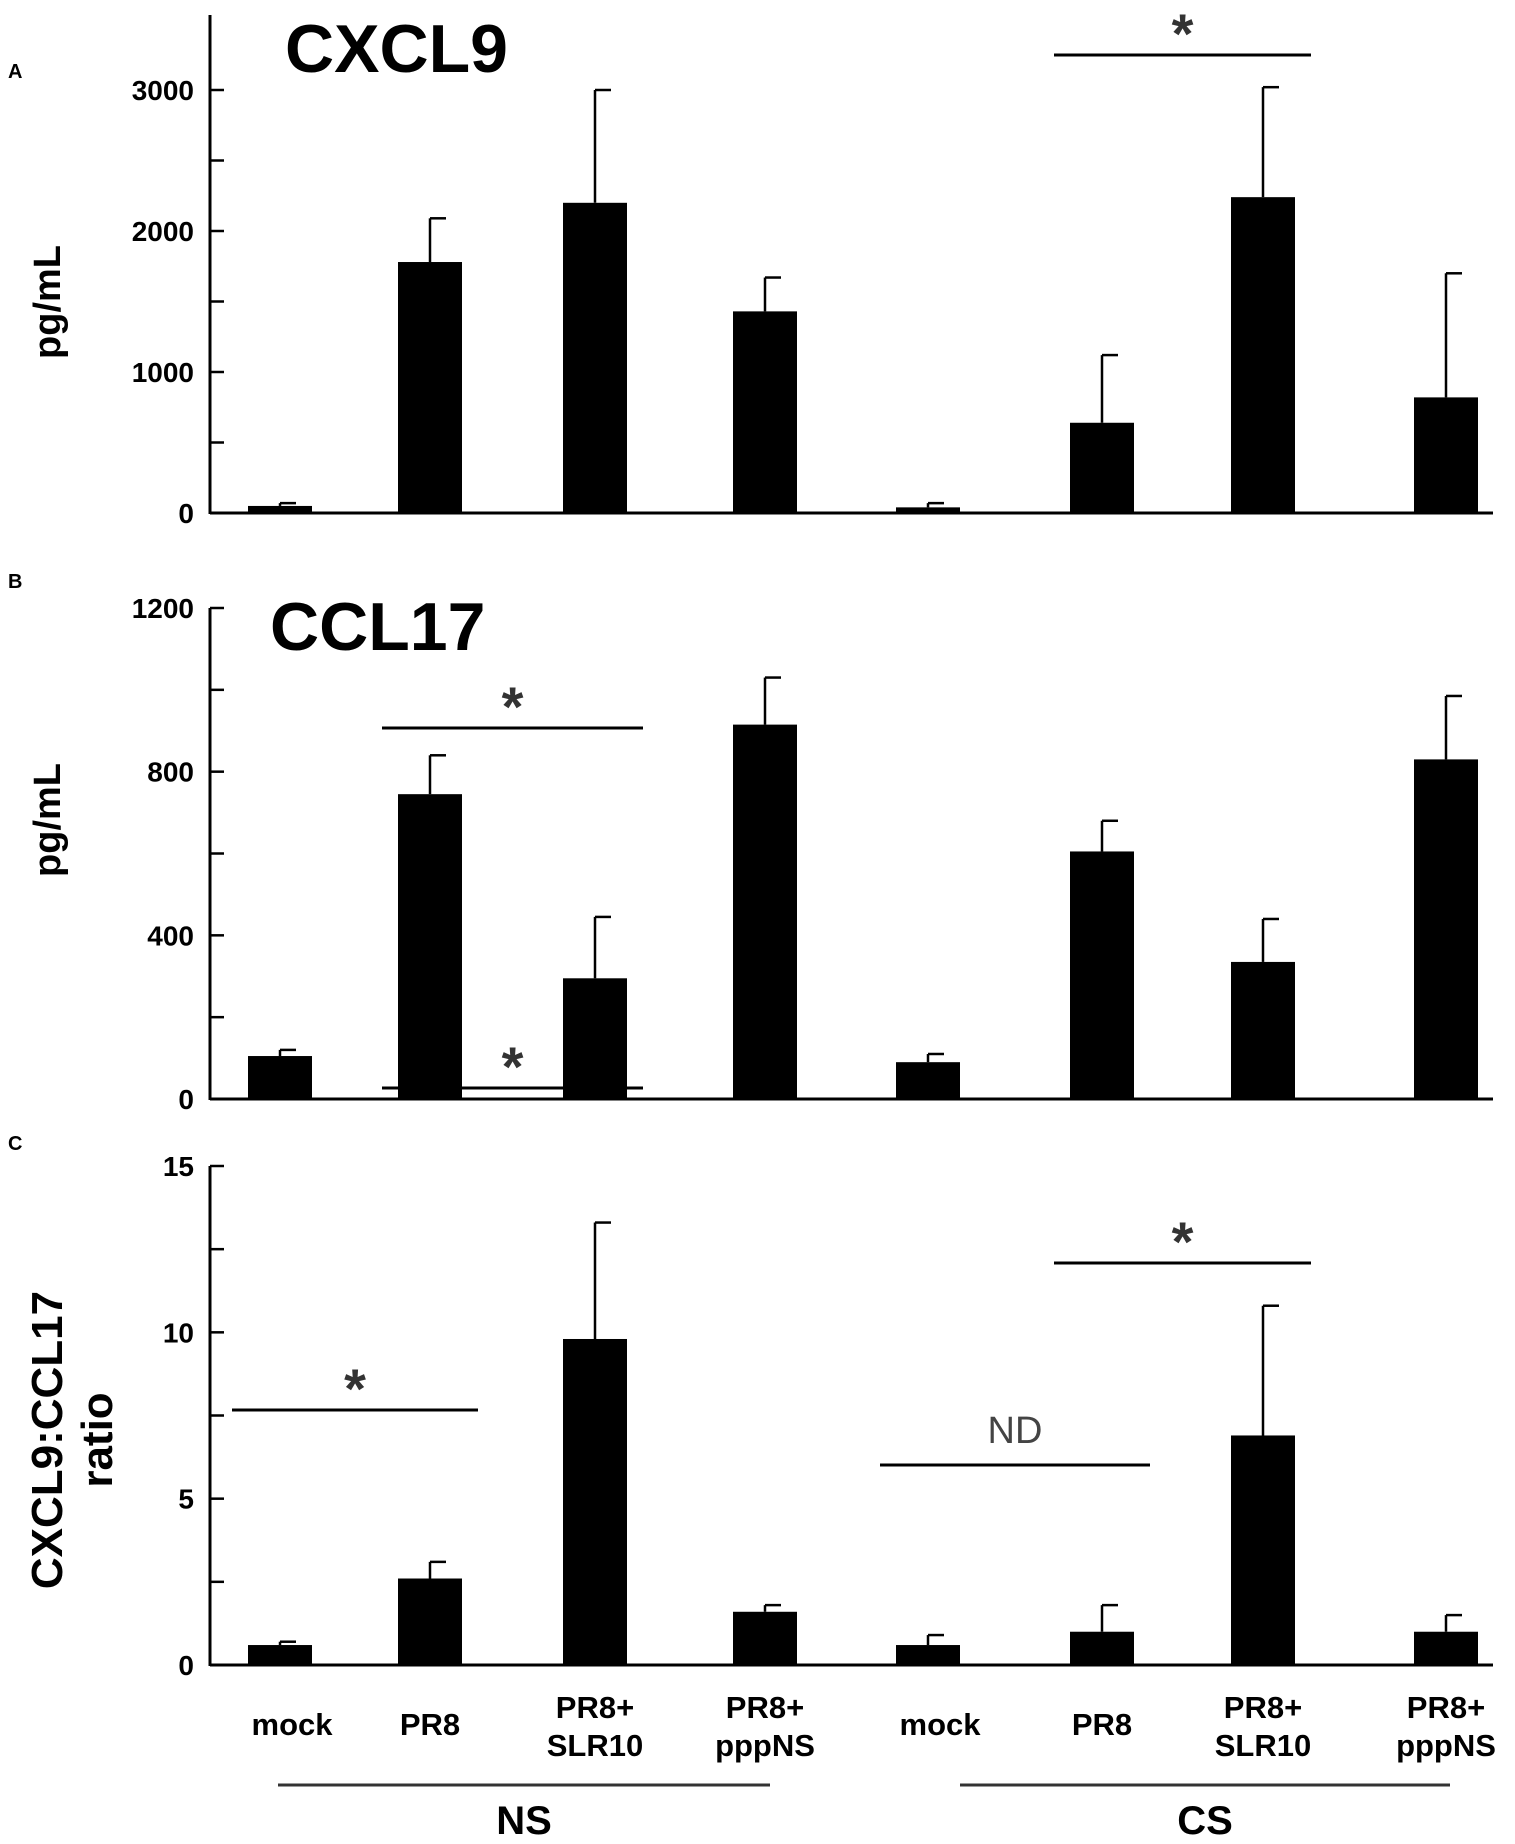 This screenshot has width=1515, height=1844. What do you see at coordinates (97, 1439) in the screenshot?
I see `panel-c-ylabel-line2: ratio` at bounding box center [97, 1439].